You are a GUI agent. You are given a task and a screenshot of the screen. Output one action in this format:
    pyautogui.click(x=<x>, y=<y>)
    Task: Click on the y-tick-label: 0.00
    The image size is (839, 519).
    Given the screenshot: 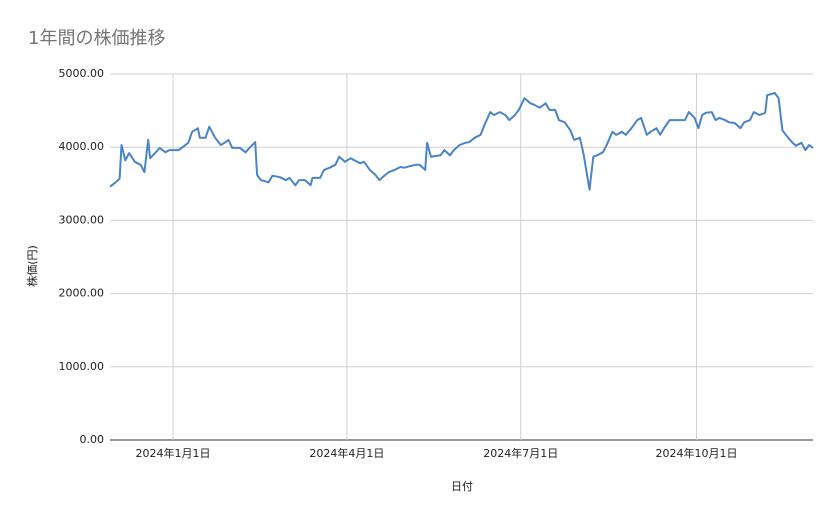 What is the action you would take?
    pyautogui.click(x=92, y=439)
    